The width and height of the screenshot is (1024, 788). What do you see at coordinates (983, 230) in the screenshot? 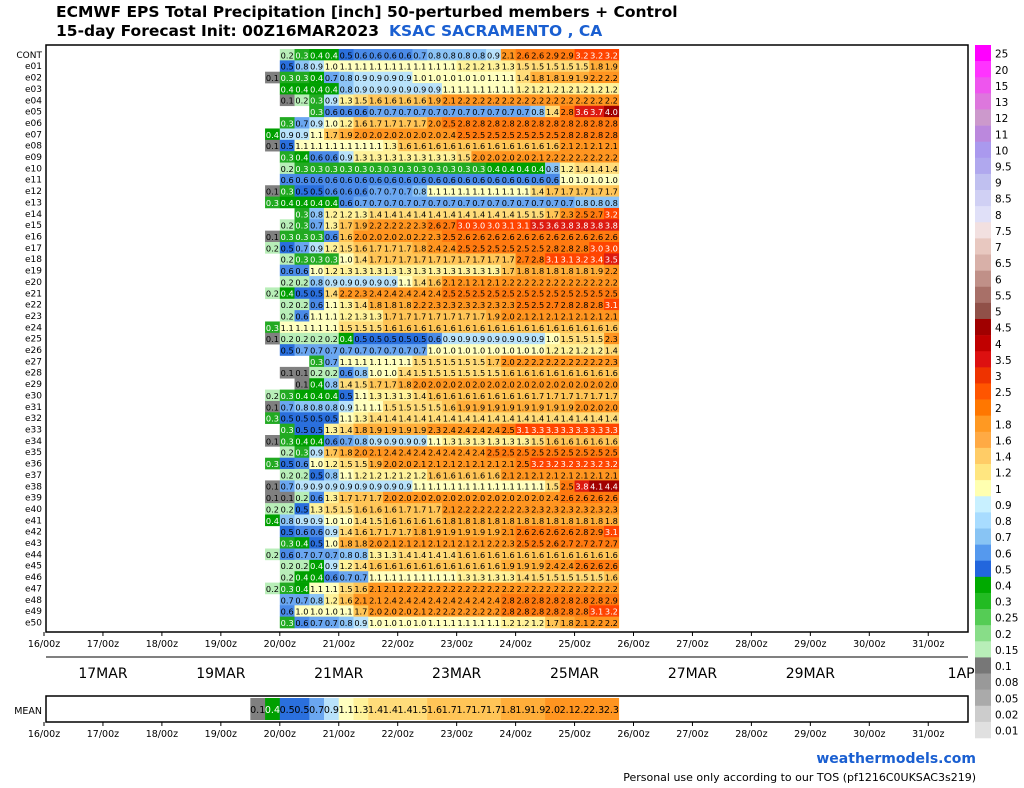
I see `colorbar-swatch` at bounding box center [983, 230].